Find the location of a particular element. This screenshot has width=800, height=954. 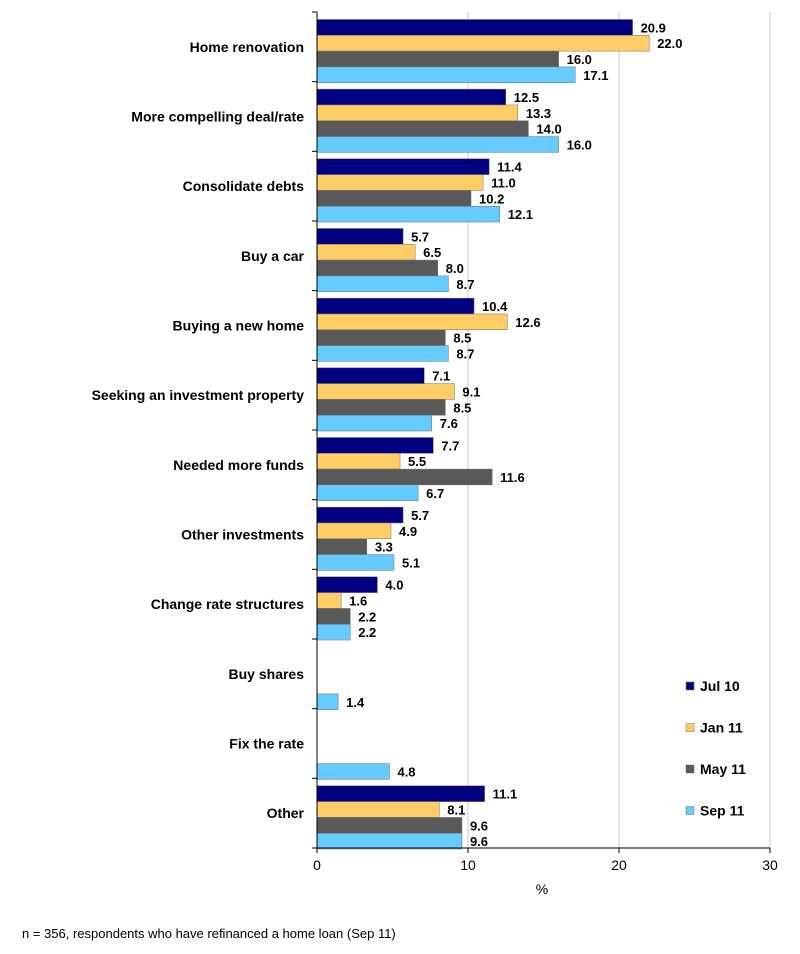

category-label: Buy a car is located at coordinates (273, 256).